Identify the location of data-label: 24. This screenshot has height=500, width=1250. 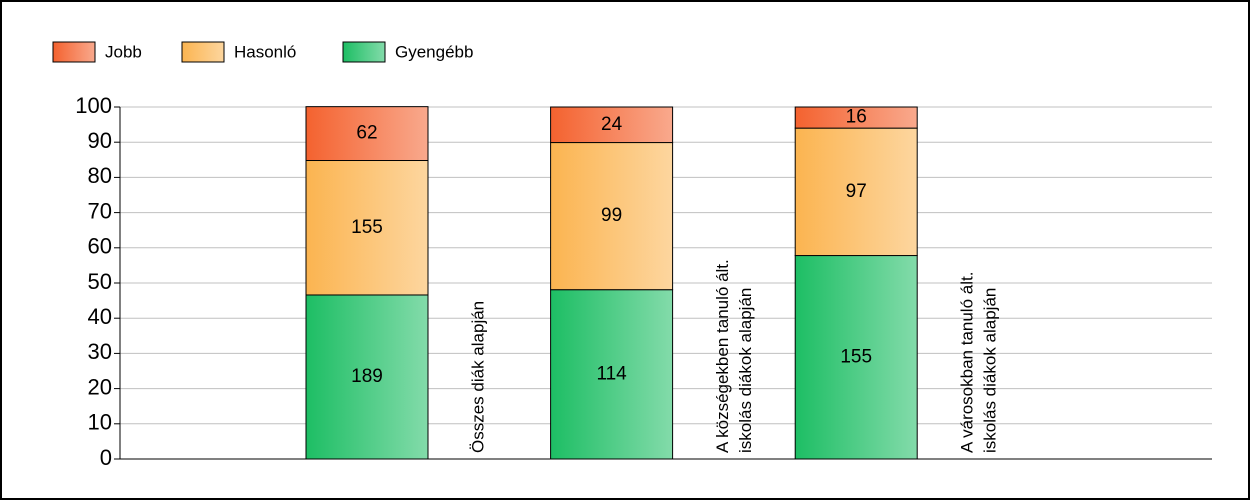
(612, 124).